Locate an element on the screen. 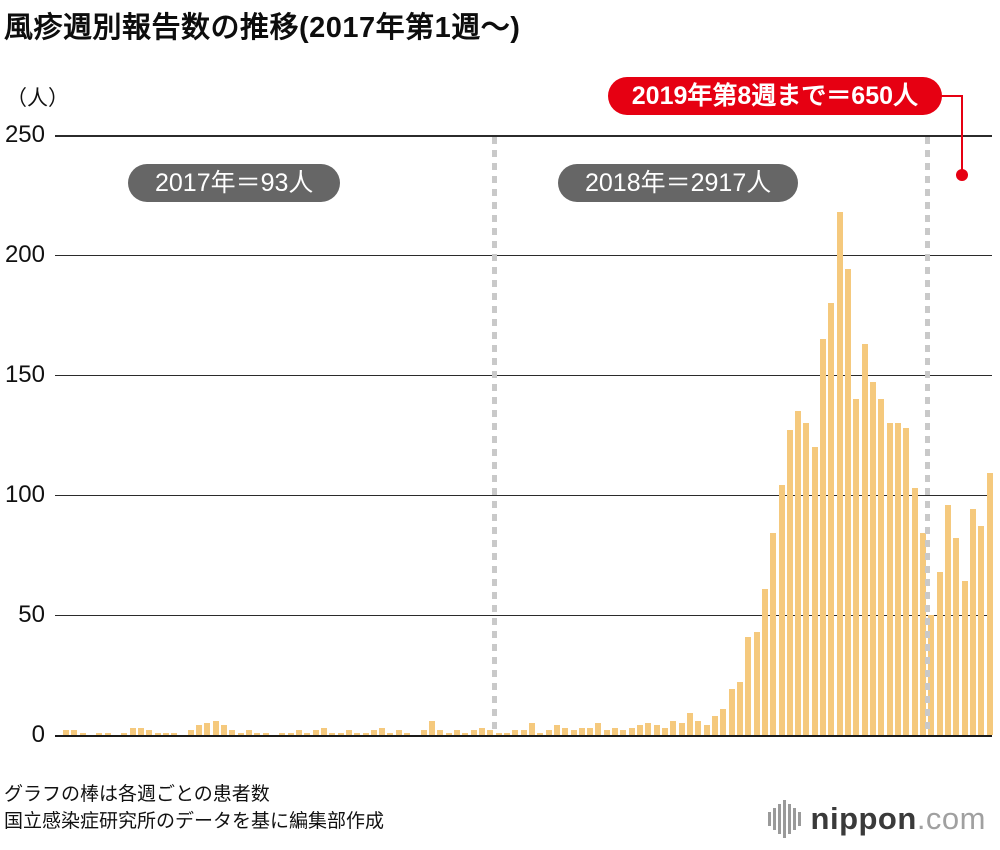 The height and width of the screenshot is (850, 1000). badge-2018-total: 2018年＝2917人 is located at coordinates (678, 183).